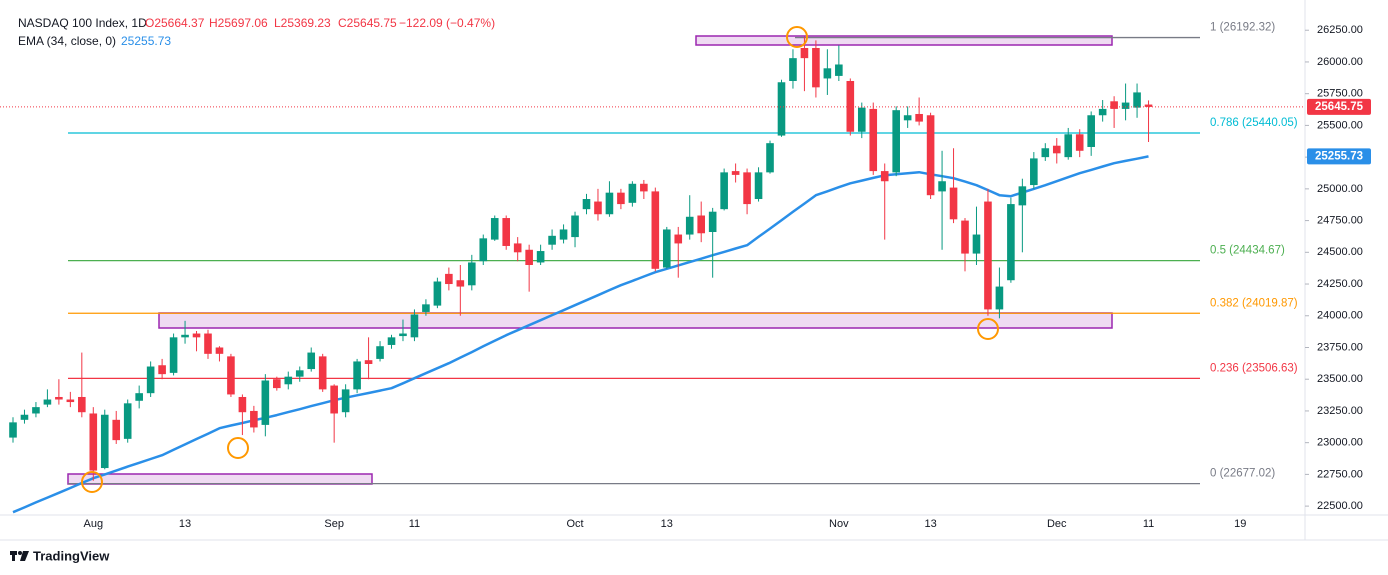  I want to click on y-tick-label: 25750.00, so click(1340, 94).